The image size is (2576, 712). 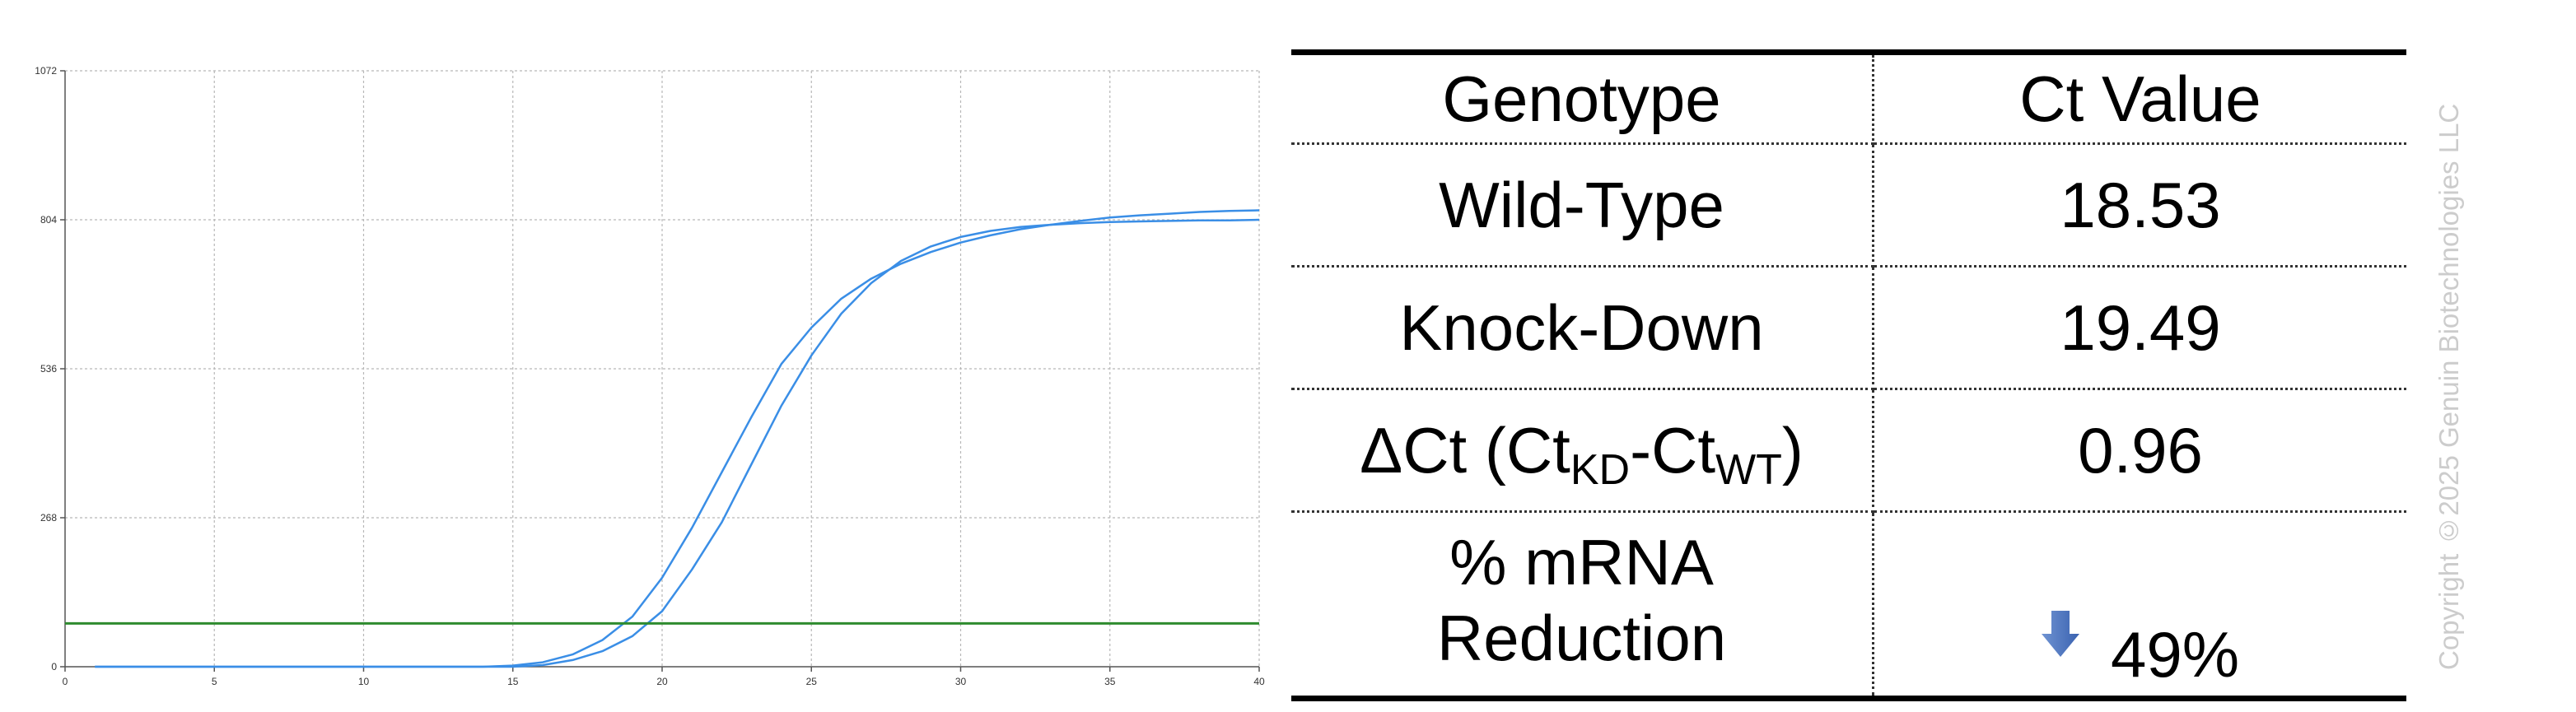 I want to click on down-arrow-icon, so click(x=2060, y=635).